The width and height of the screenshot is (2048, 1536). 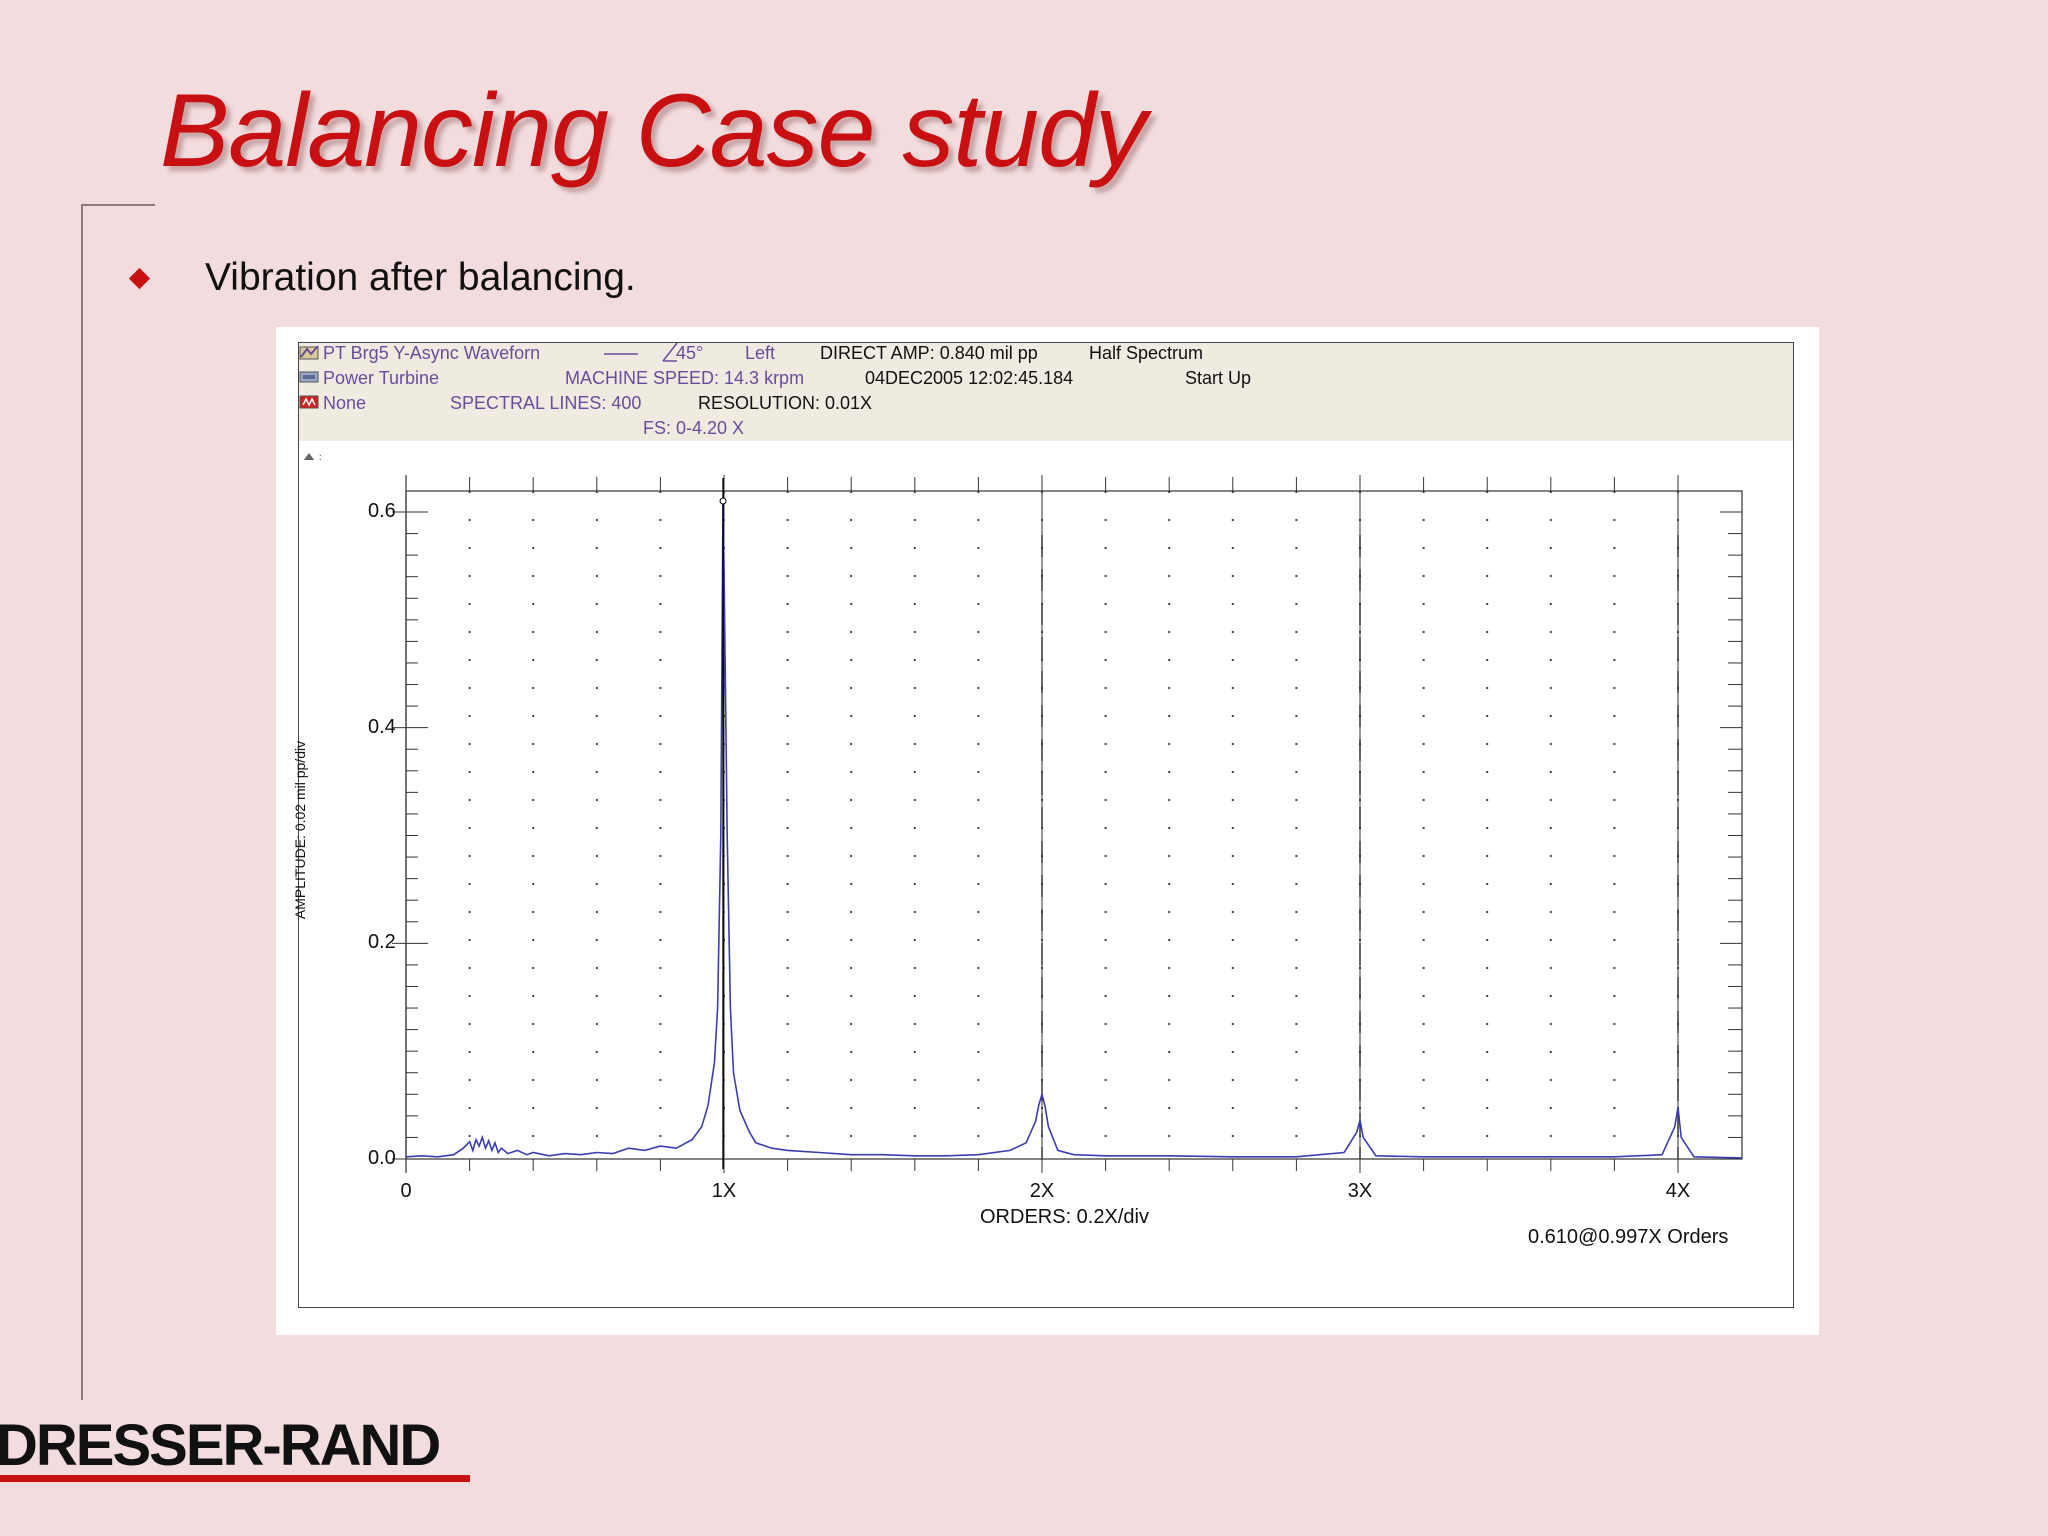 I want to click on signal-name: PT Brg5 Y-Async Waveforn, so click(x=432, y=353).